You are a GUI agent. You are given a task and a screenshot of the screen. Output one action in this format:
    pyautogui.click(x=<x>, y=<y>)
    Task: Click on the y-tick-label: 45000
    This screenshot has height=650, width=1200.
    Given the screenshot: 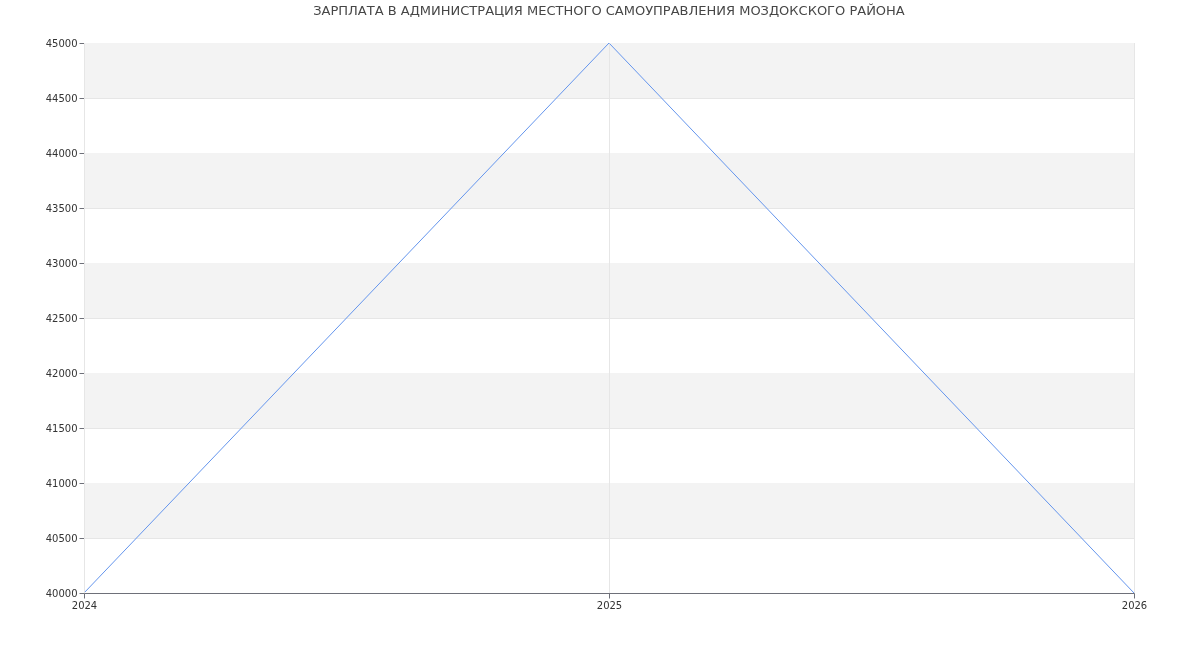 What is the action you would take?
    pyautogui.click(x=61, y=43)
    